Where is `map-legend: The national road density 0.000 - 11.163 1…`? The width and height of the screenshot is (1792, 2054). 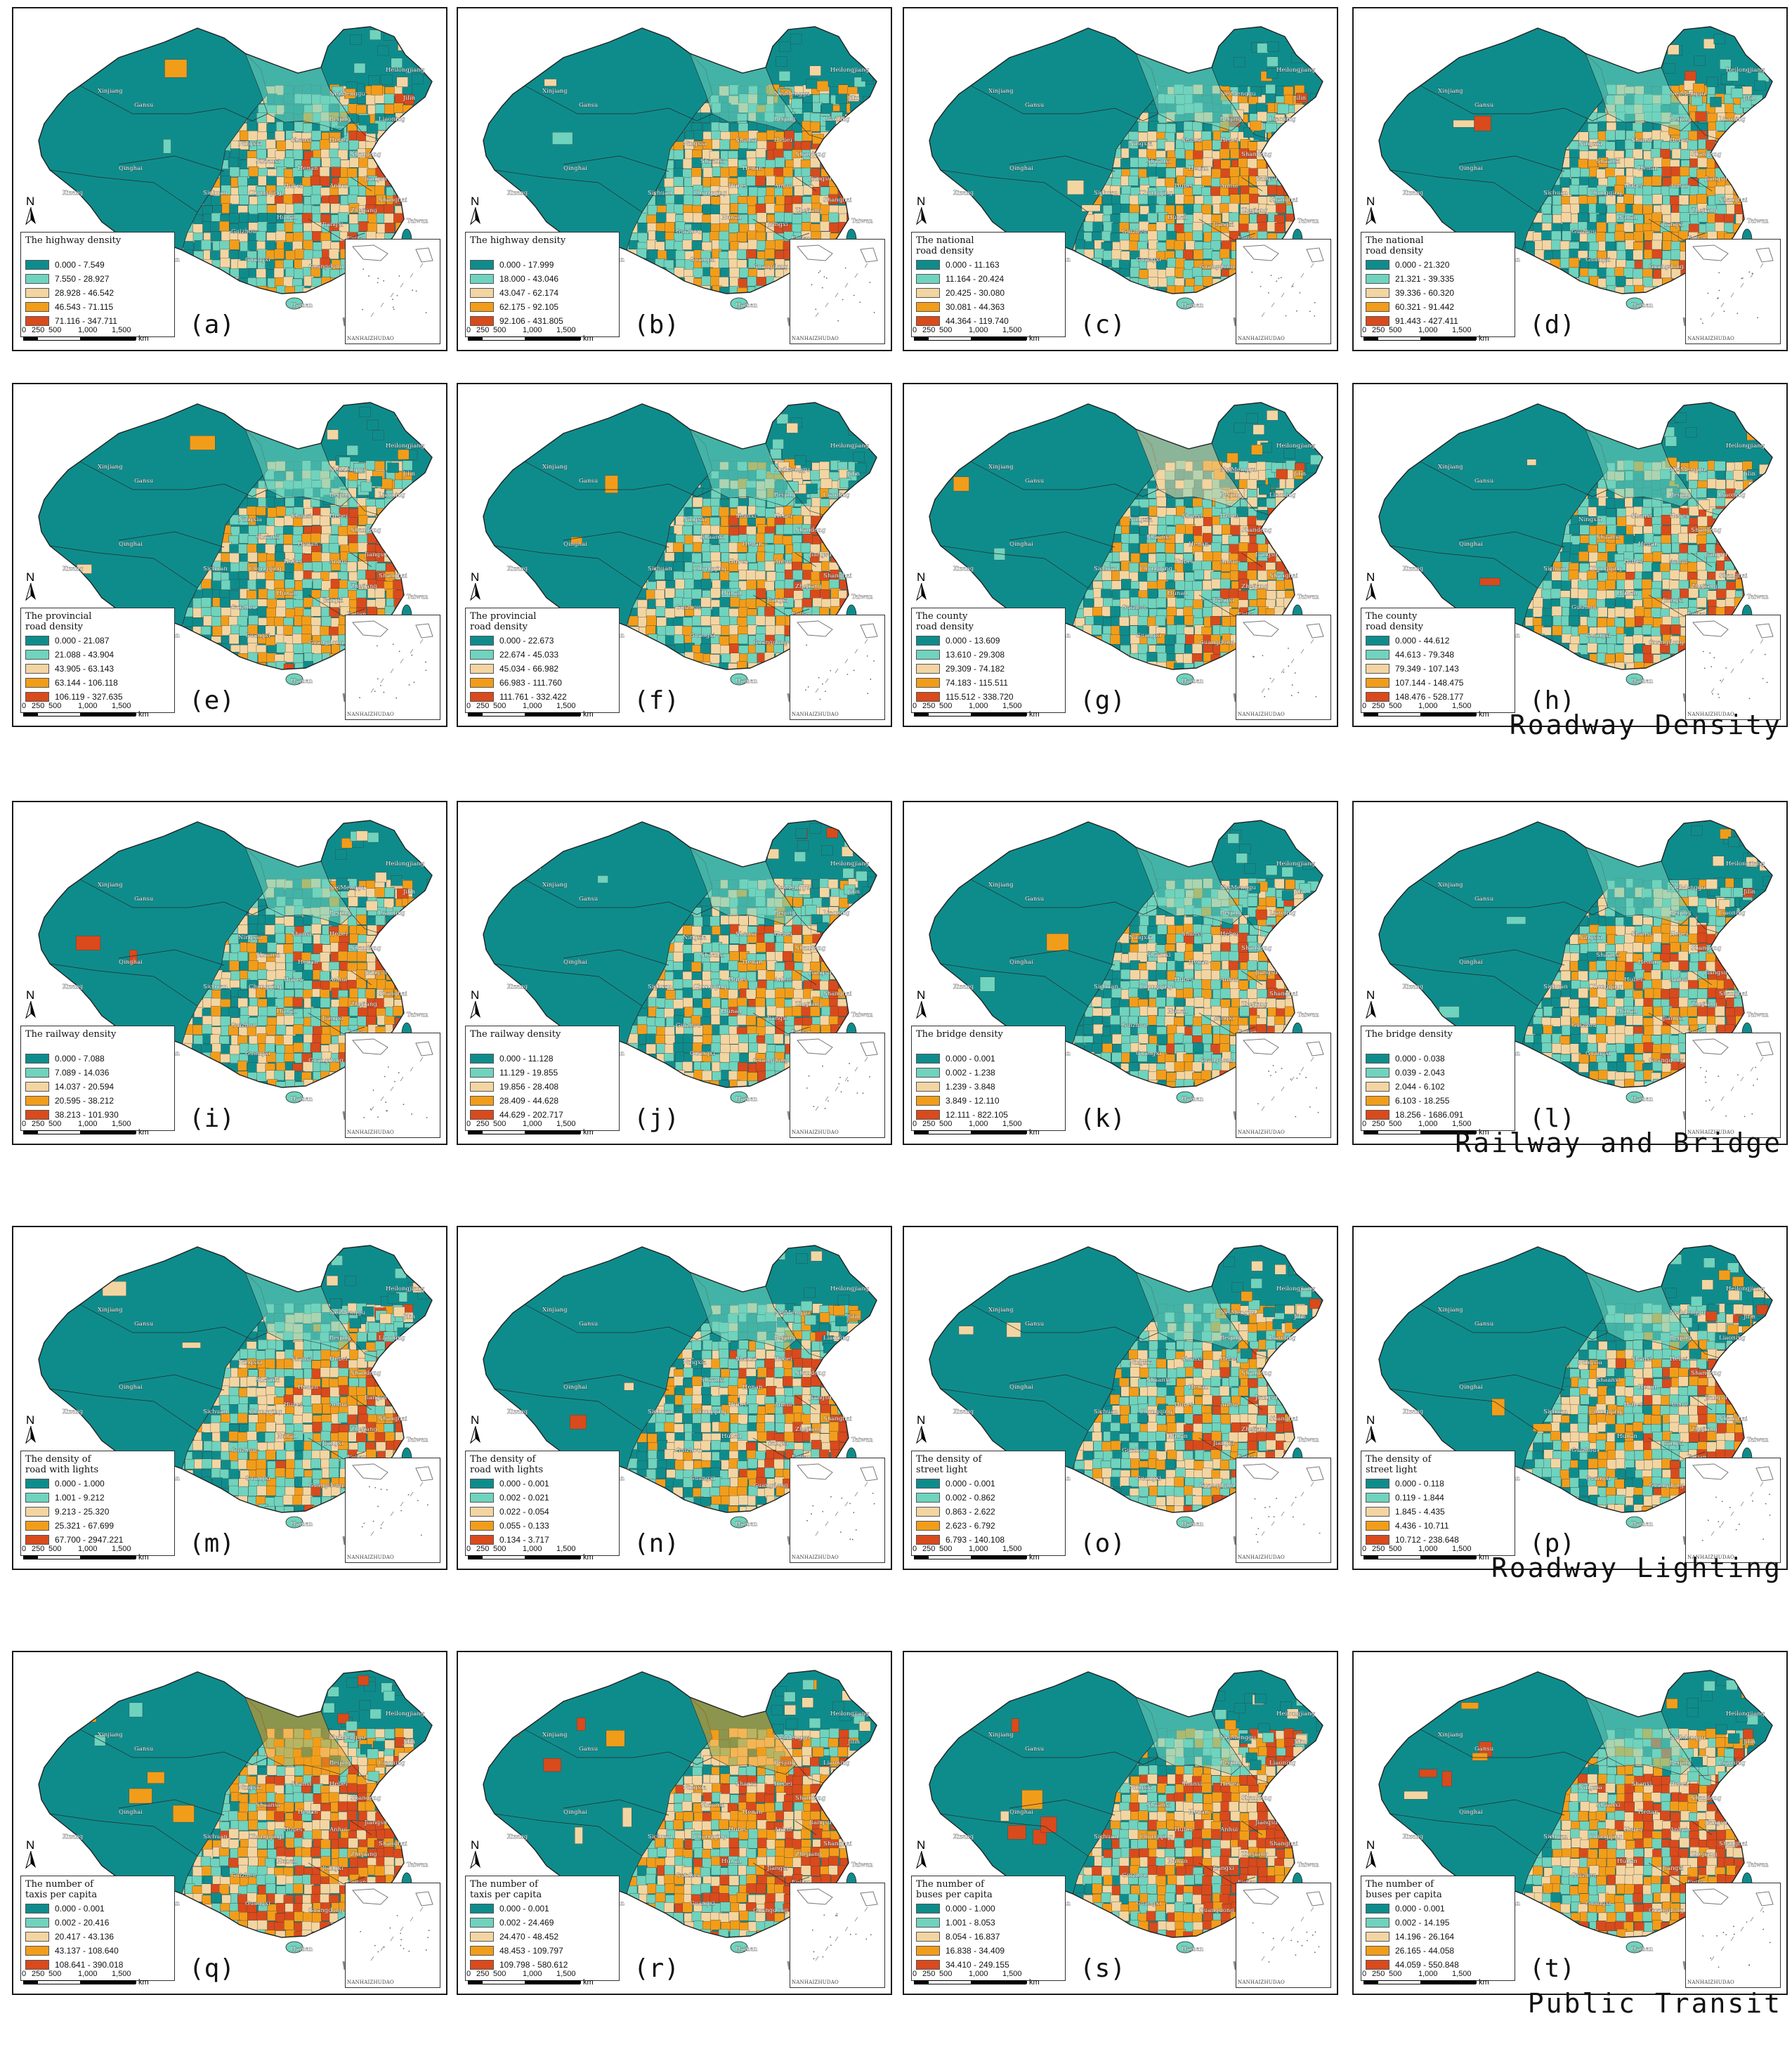 map-legend: The national road density 0.000 - 11.163 1… is located at coordinates (989, 284).